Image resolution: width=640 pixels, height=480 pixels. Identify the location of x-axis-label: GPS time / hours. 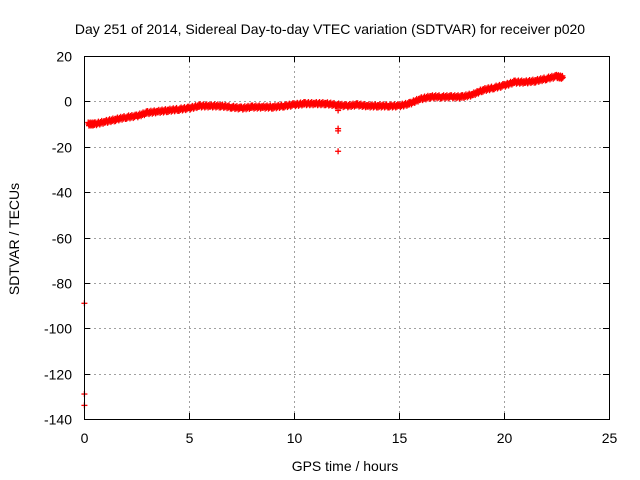
(345, 466).